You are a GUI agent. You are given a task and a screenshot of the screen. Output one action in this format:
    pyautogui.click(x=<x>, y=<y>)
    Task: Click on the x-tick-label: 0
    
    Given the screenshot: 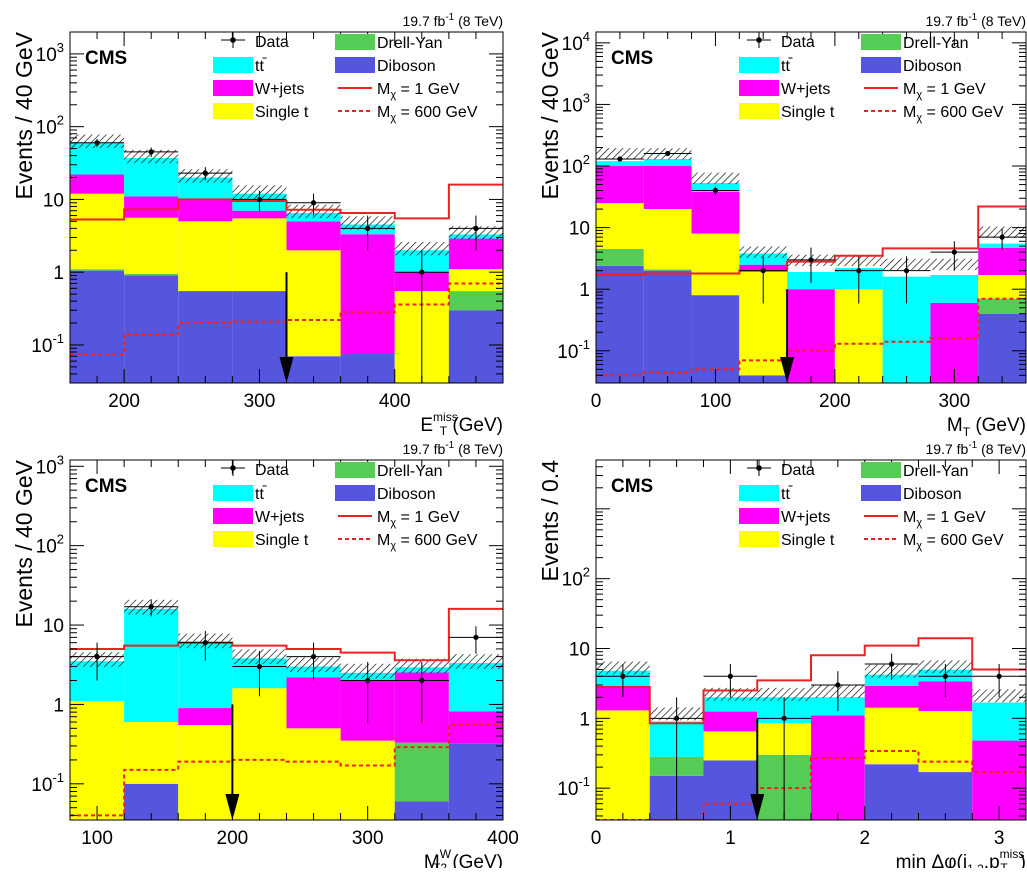 What is the action you would take?
    pyautogui.click(x=596, y=838)
    